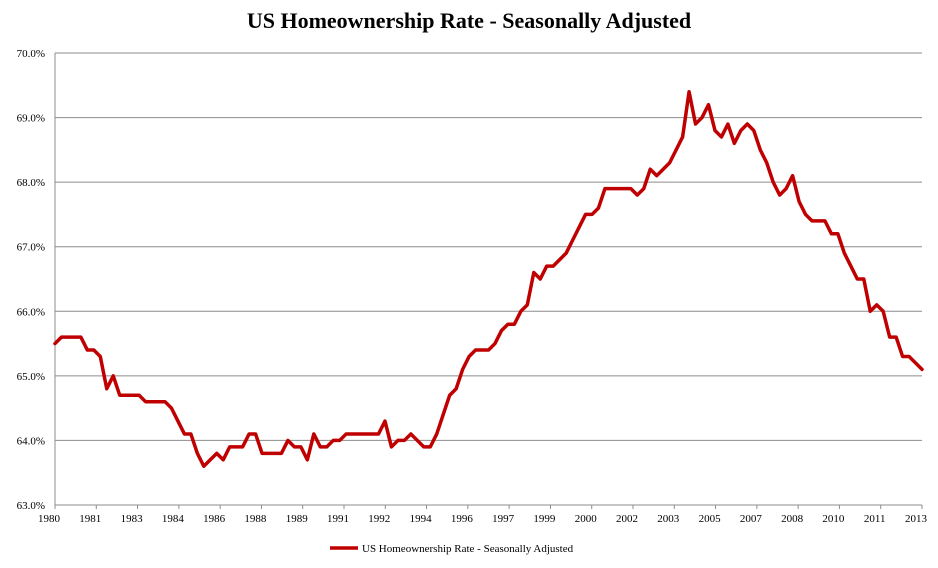 This screenshot has height=568, width=938. I want to click on x-tick-label: 1994, so click(421, 519).